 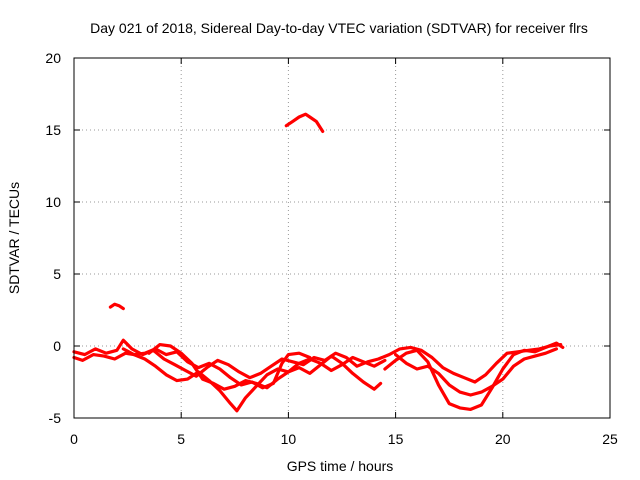 What do you see at coordinates (57, 274) in the screenshot?
I see `y-tick-label: 5` at bounding box center [57, 274].